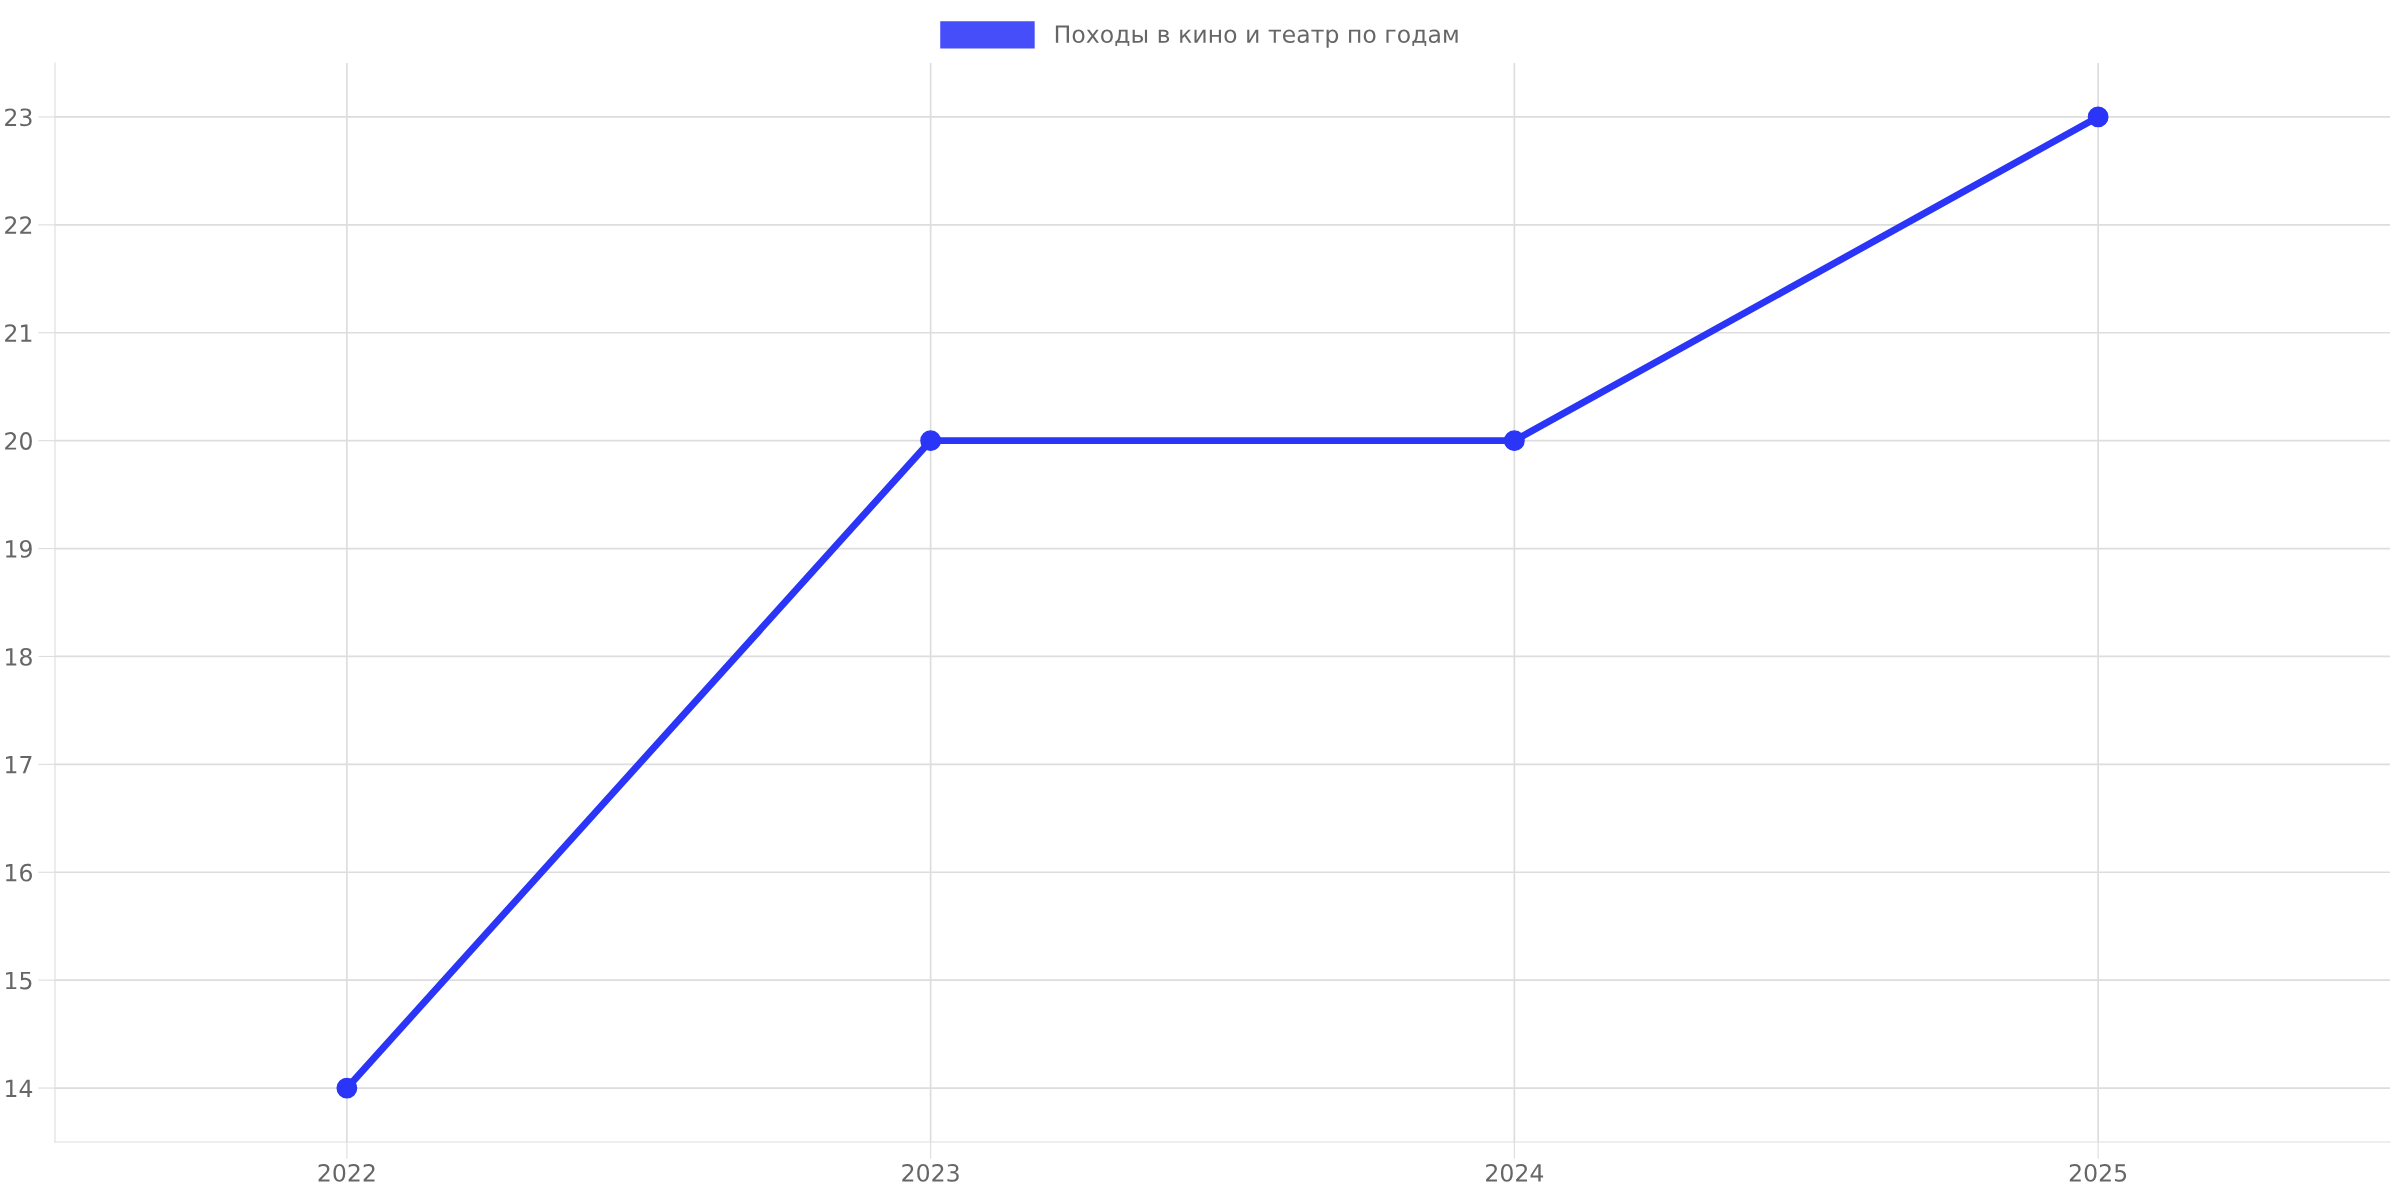 The width and height of the screenshot is (2400, 1200). I want to click on y-tick-label: 20, so click(18, 441).